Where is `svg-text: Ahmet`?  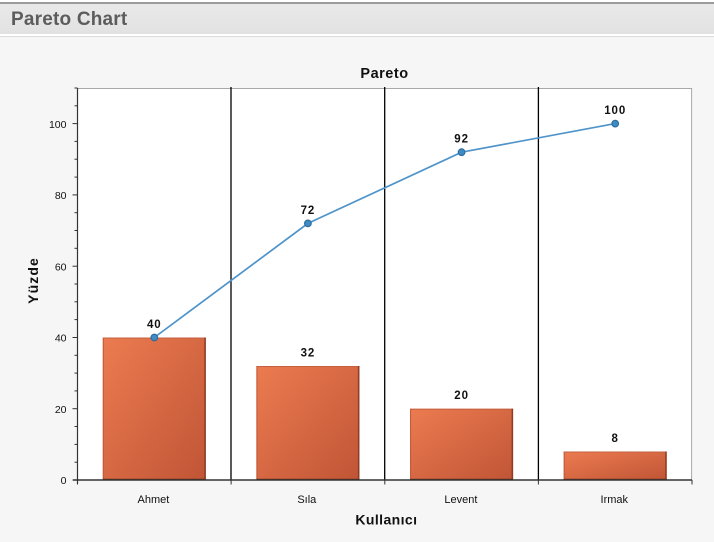
svg-text: Ahmet is located at coordinates (154, 500).